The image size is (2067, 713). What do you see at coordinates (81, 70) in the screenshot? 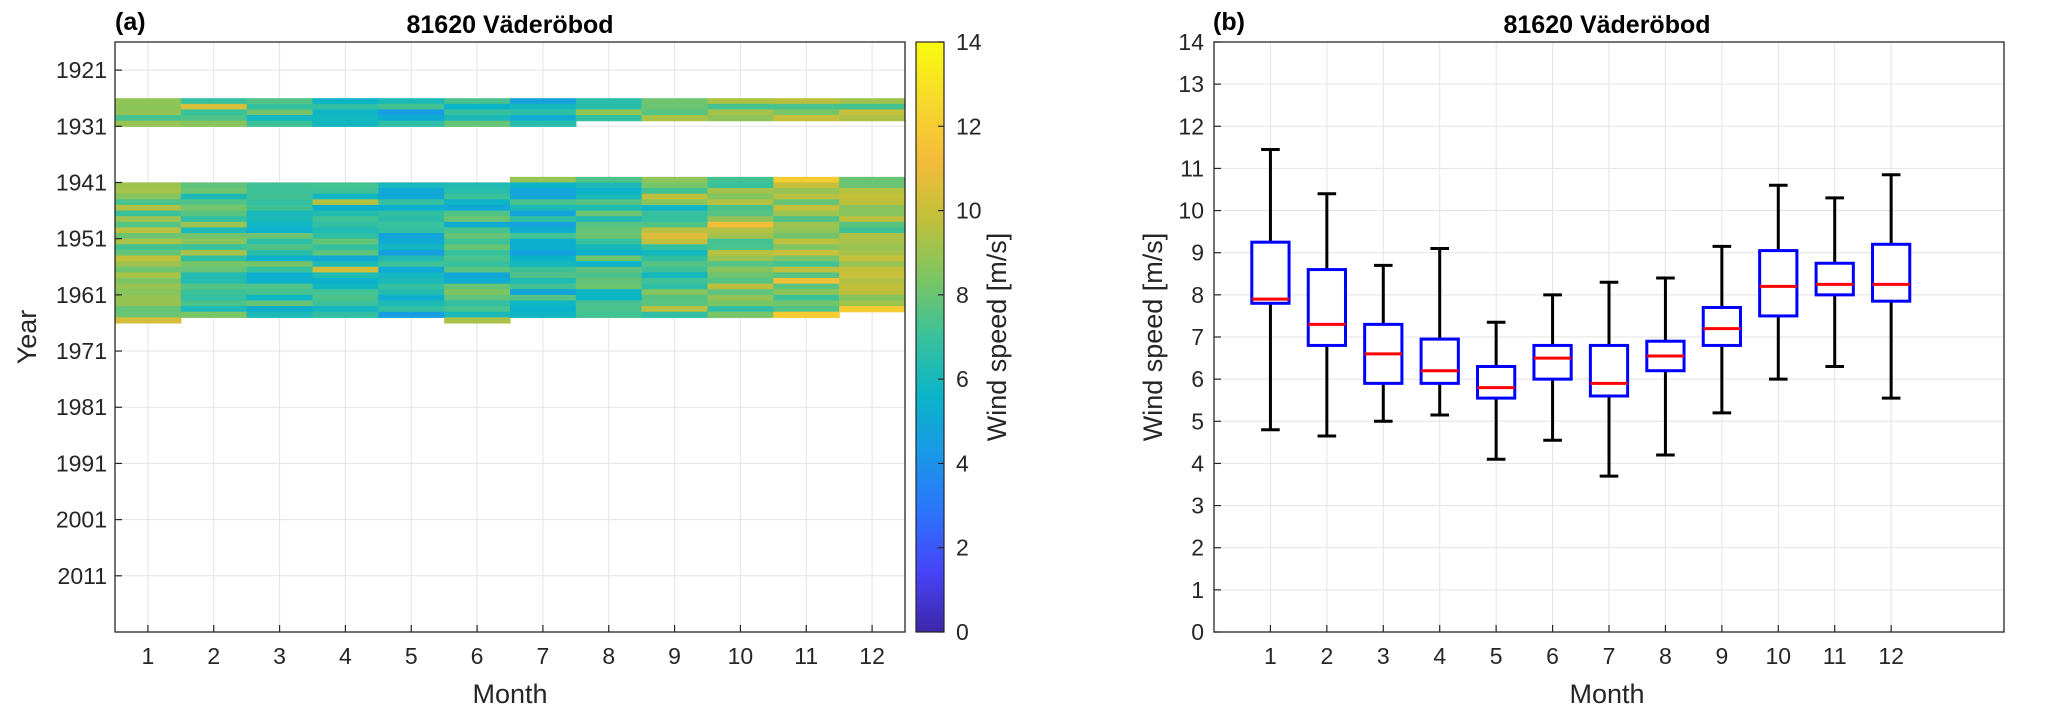
I see `heatmap-y-tick-label: 1921` at bounding box center [81, 70].